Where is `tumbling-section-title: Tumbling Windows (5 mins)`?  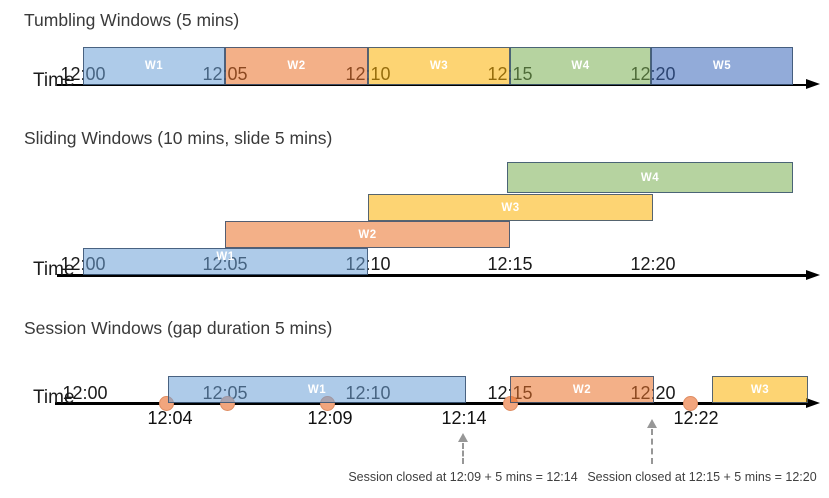 tumbling-section-title: Tumbling Windows (5 mins) is located at coordinates (132, 20).